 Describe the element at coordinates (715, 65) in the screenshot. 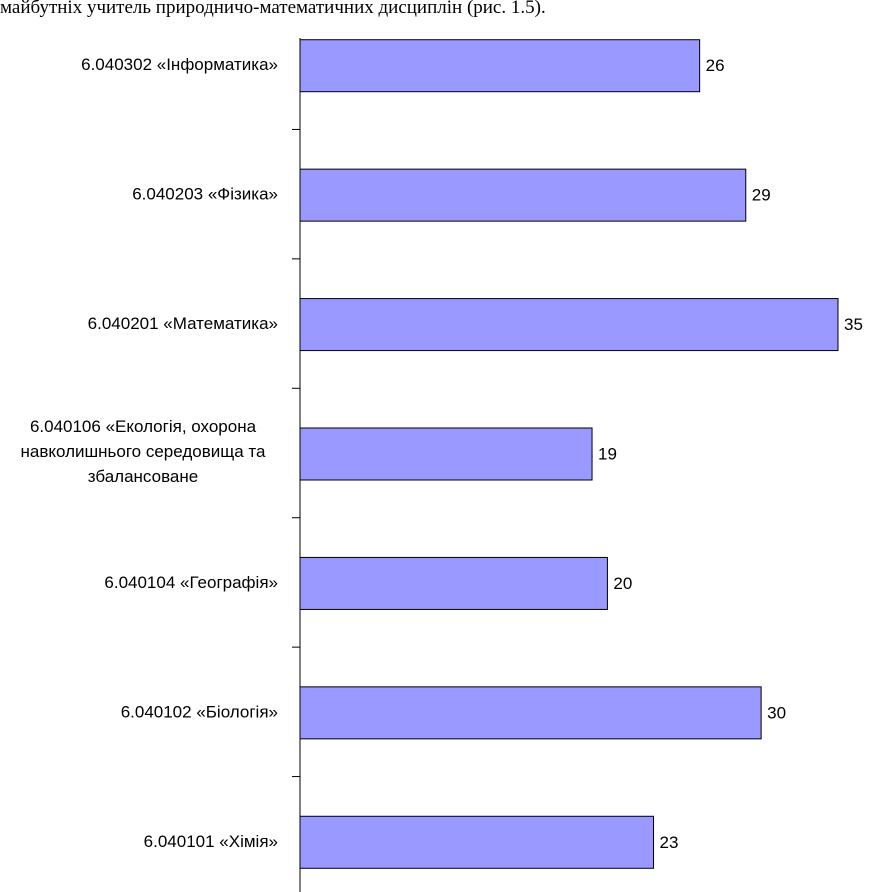

I see `data-label: 26` at that location.